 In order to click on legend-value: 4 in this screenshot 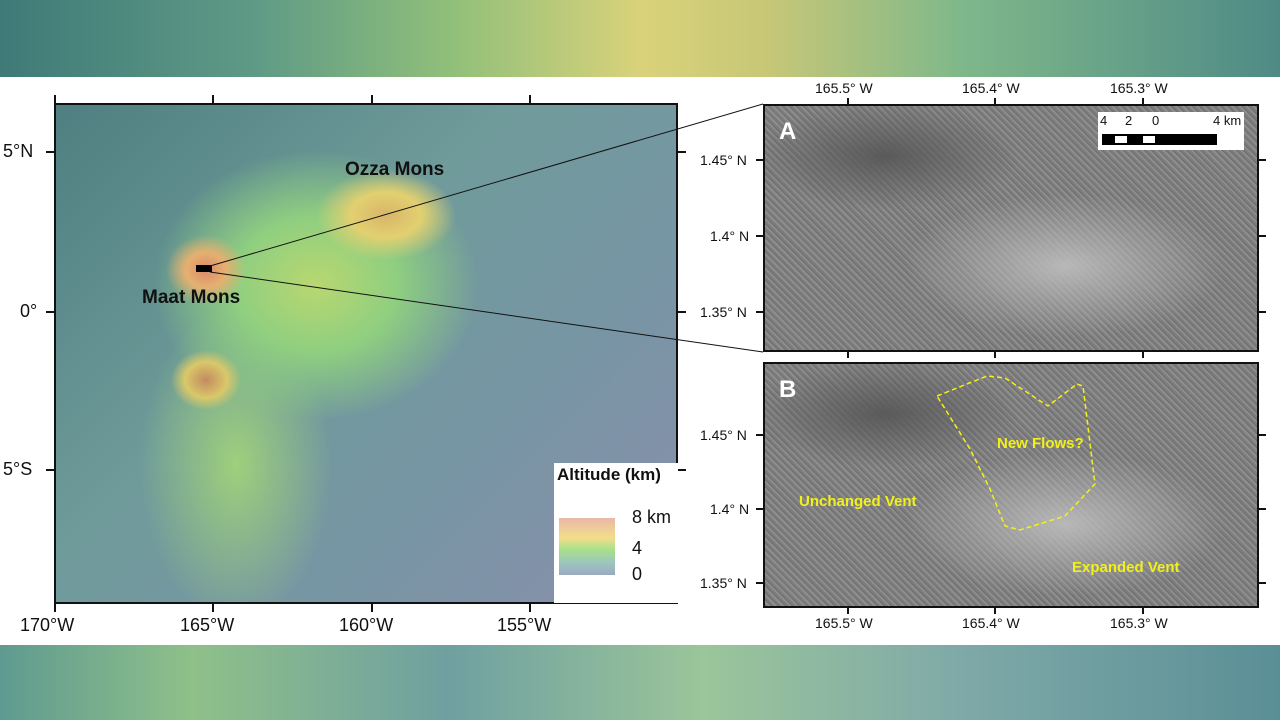, I will do `click(637, 548)`.